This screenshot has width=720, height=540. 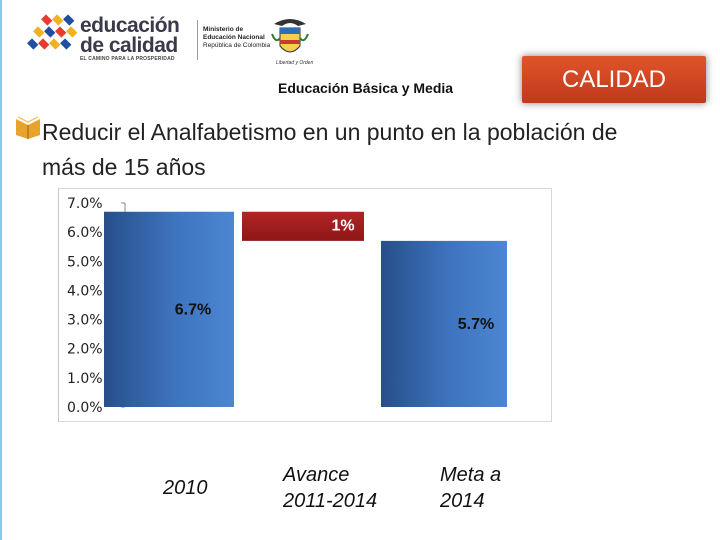 What do you see at coordinates (85, 204) in the screenshot?
I see `y-tick-label: 7.0%` at bounding box center [85, 204].